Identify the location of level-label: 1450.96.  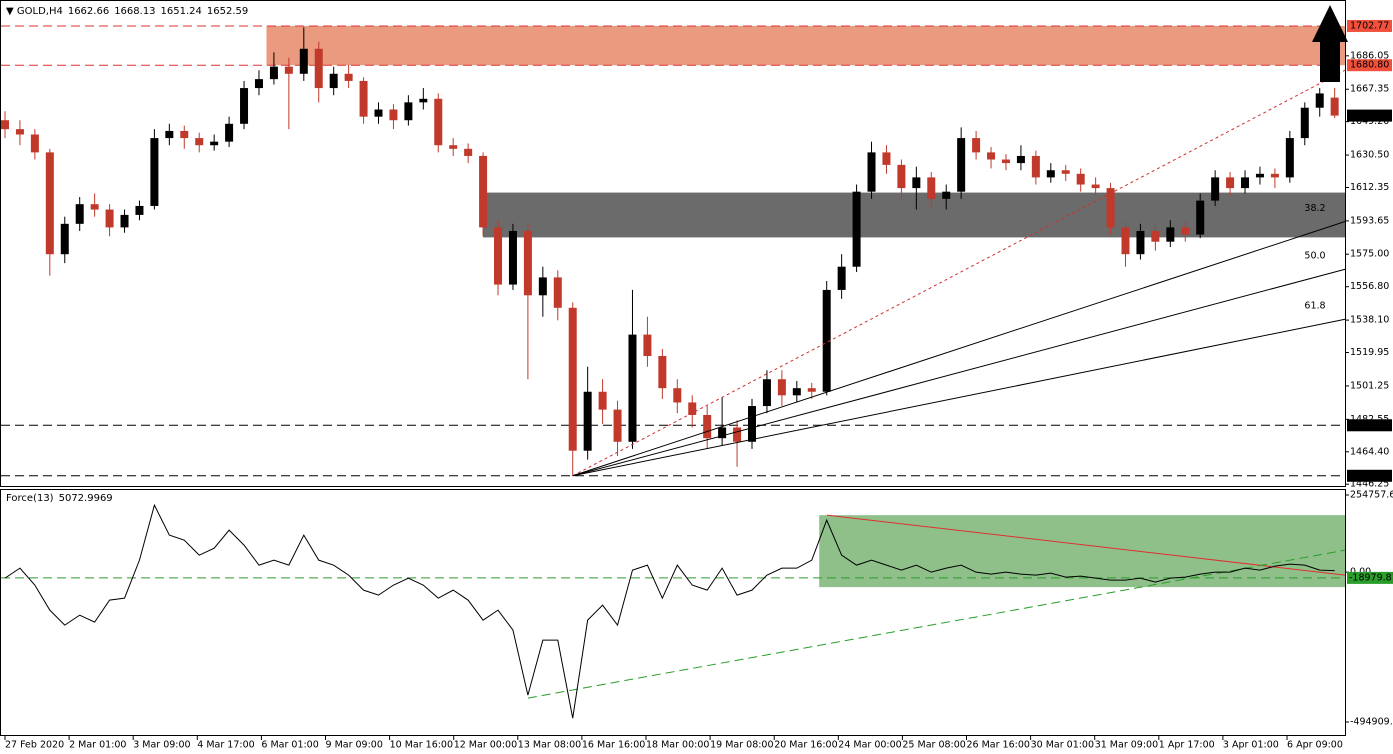
(1369, 475).